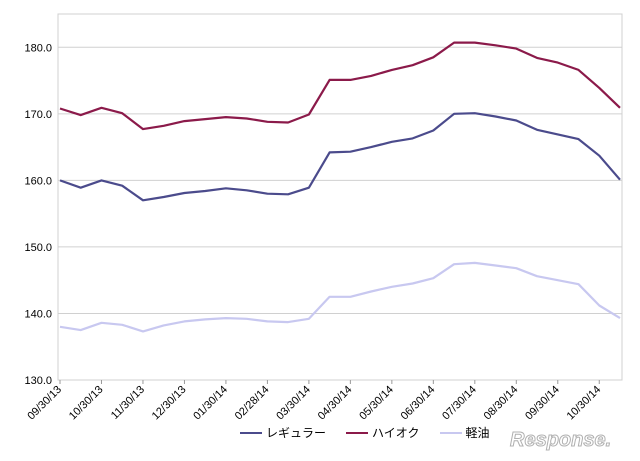 The width and height of the screenshot is (640, 461). I want to click on x-tick-label: 10/30/14, so click(584, 403).